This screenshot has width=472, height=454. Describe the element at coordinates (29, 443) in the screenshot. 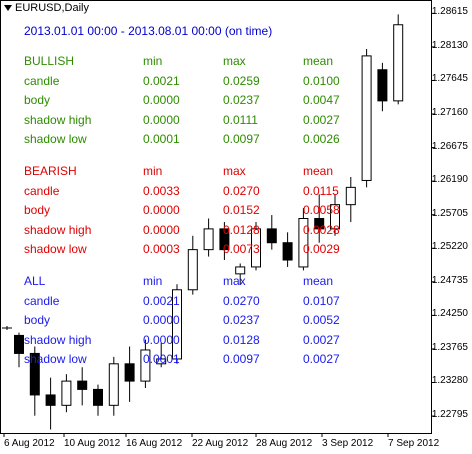

I see `x-tick-label: 6 Aug 2012` at that location.